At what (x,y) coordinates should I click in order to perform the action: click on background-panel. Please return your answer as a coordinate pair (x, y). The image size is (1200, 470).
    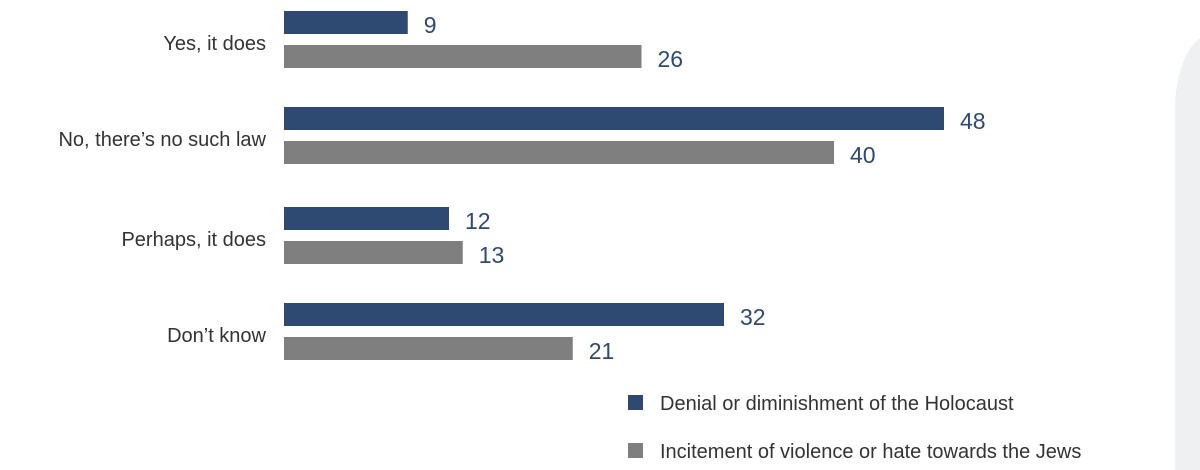
    Looking at the image, I should click on (1187, 254).